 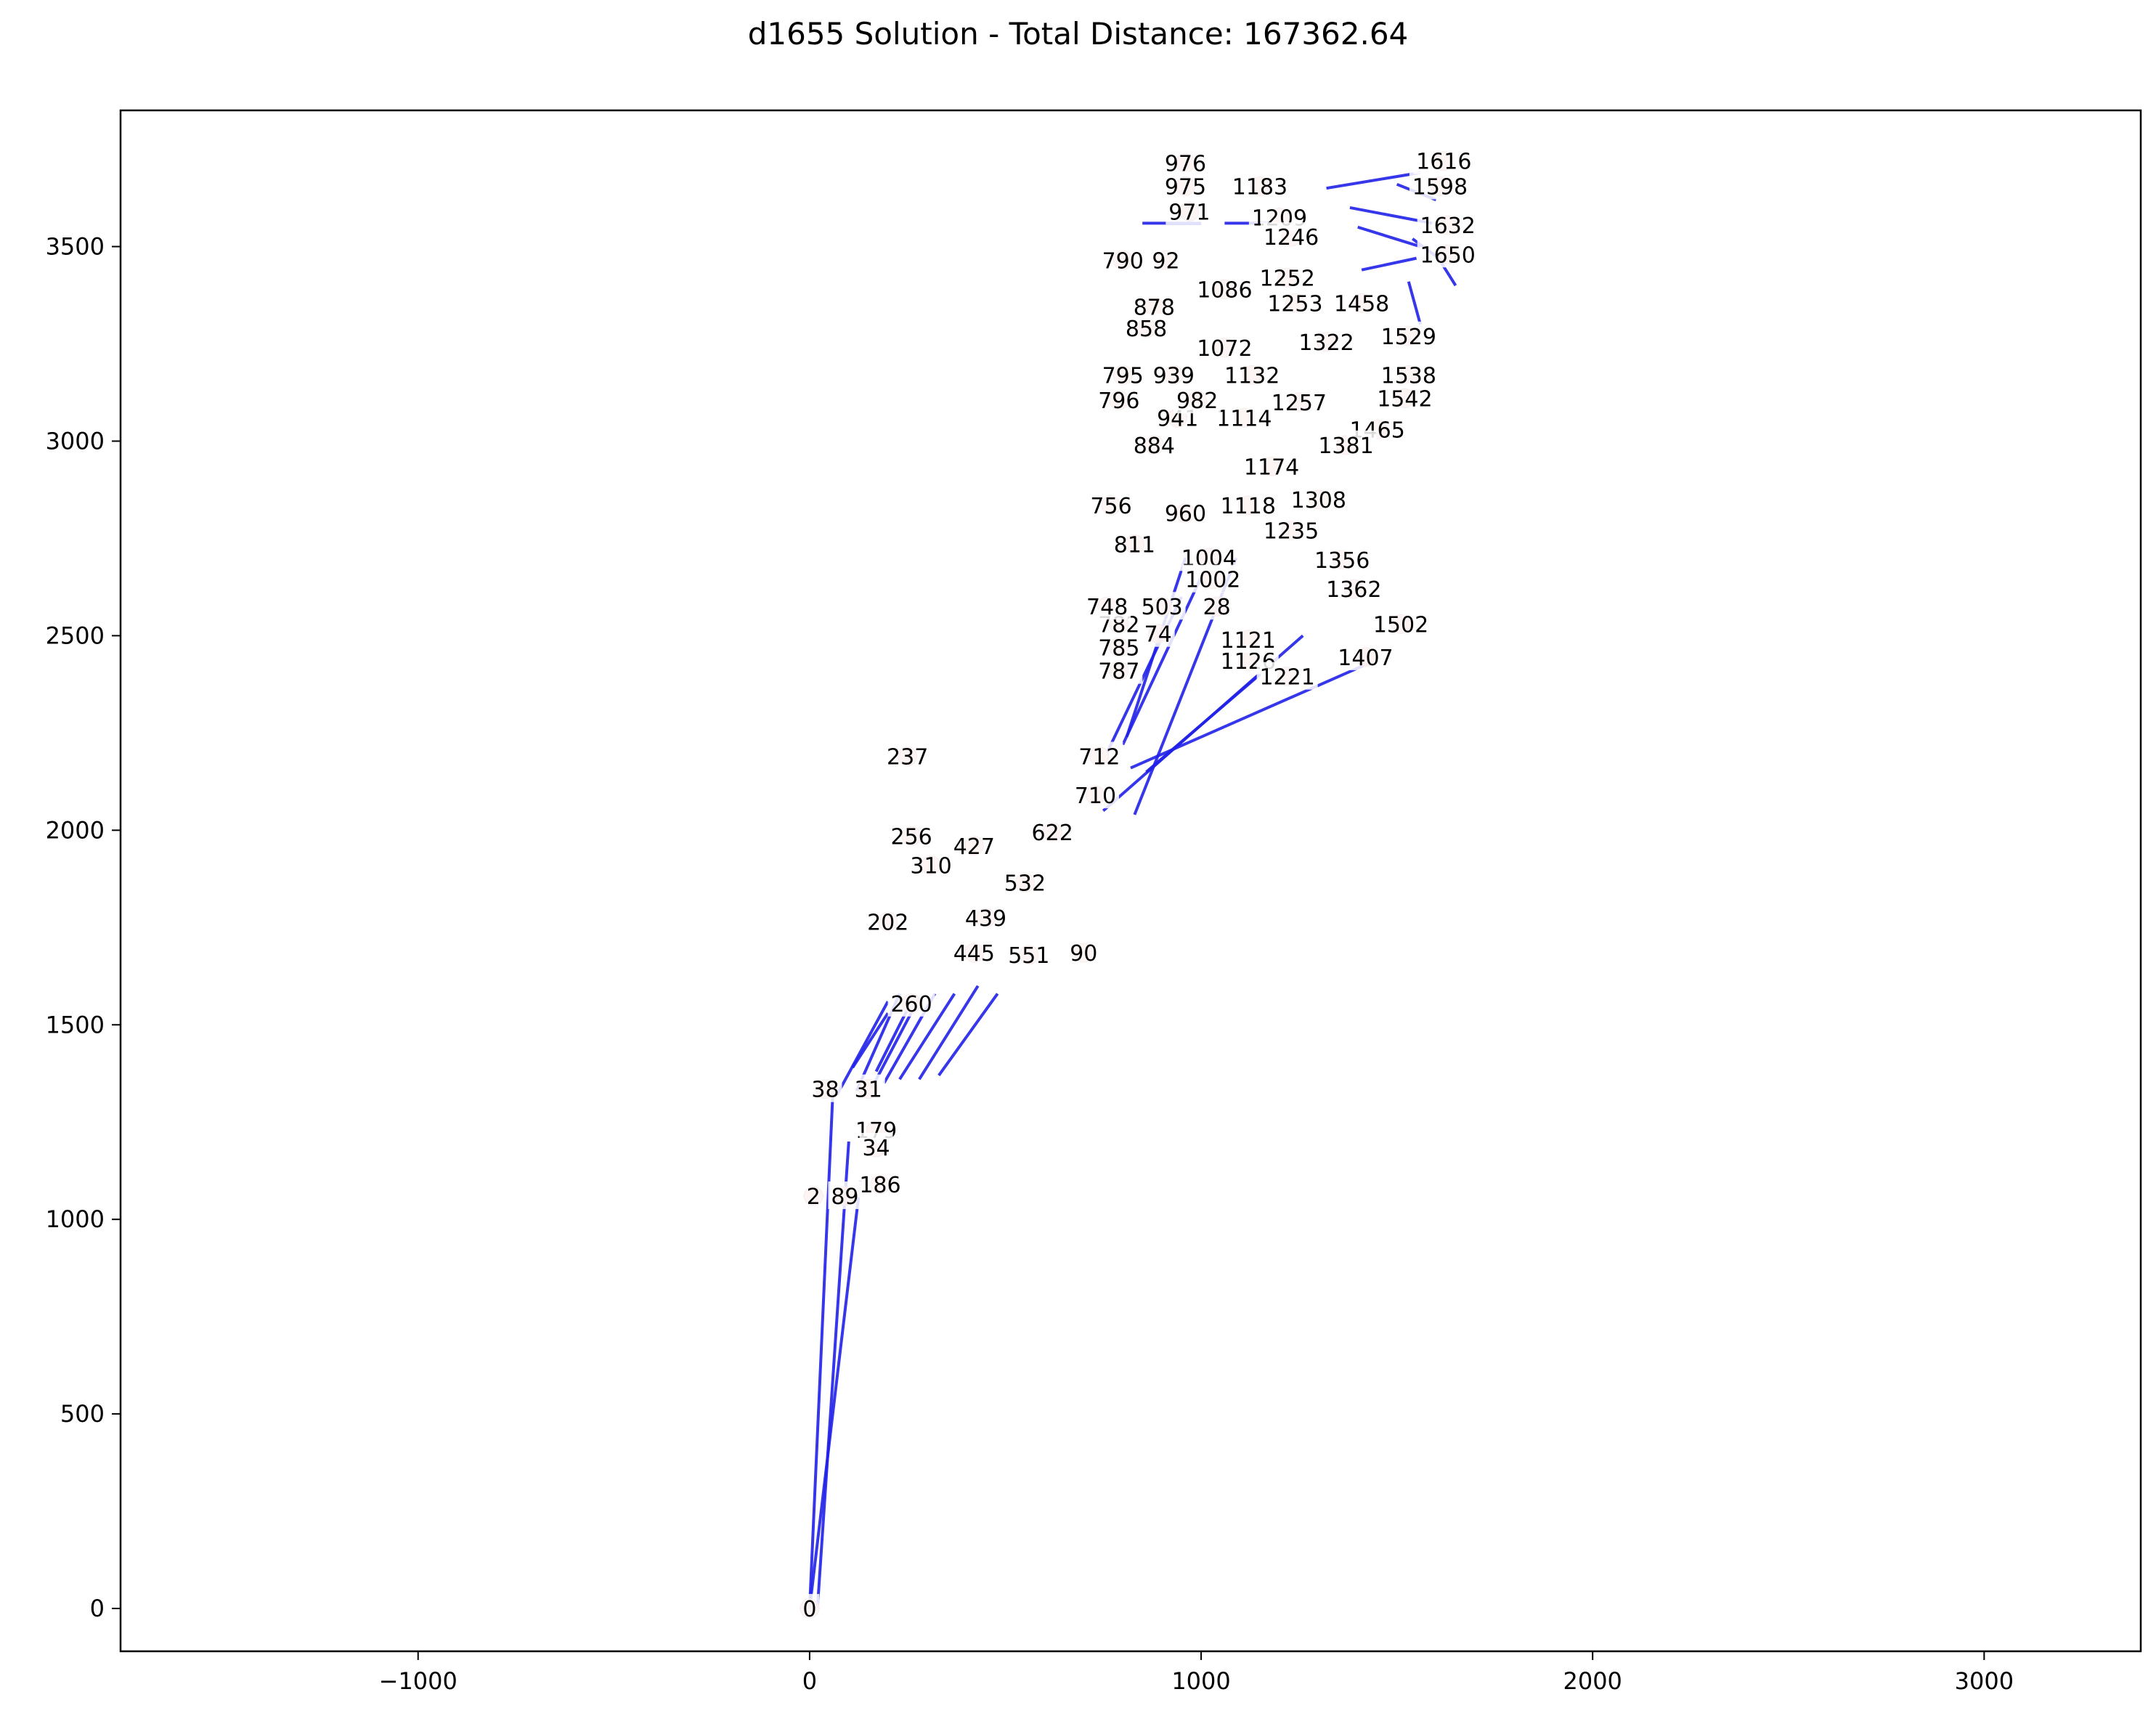 I want to click on node-label: 790, so click(x=1123, y=261).